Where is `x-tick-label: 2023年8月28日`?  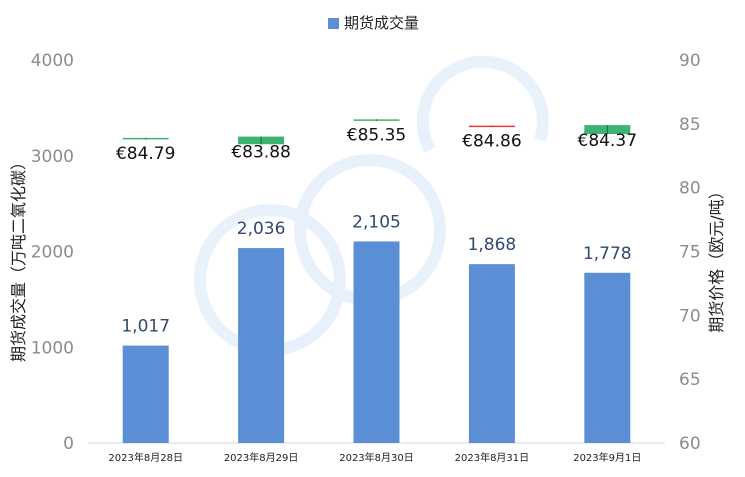
x-tick-label: 2023年8月28日 is located at coordinates (145, 457).